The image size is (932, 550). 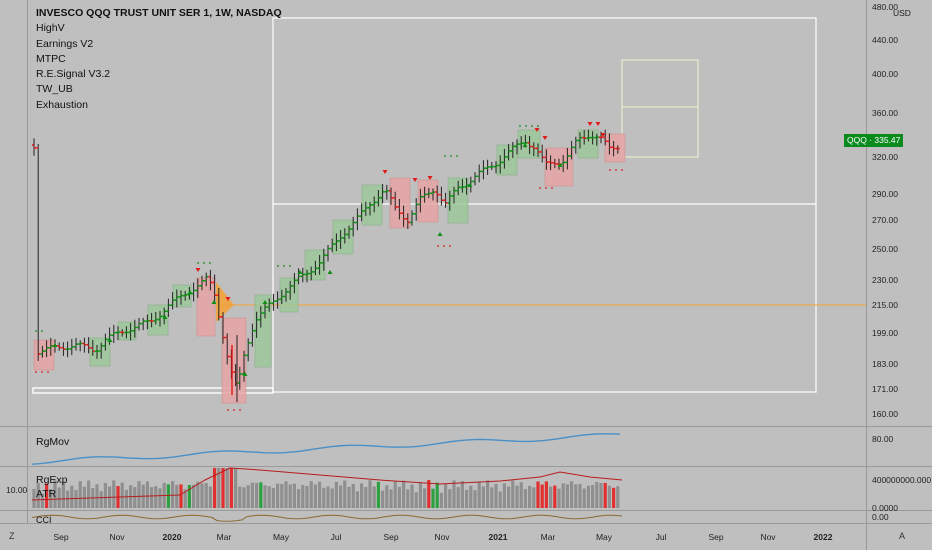 I want to click on indicator-label: R.E.Signal V3.2, so click(x=73, y=74).